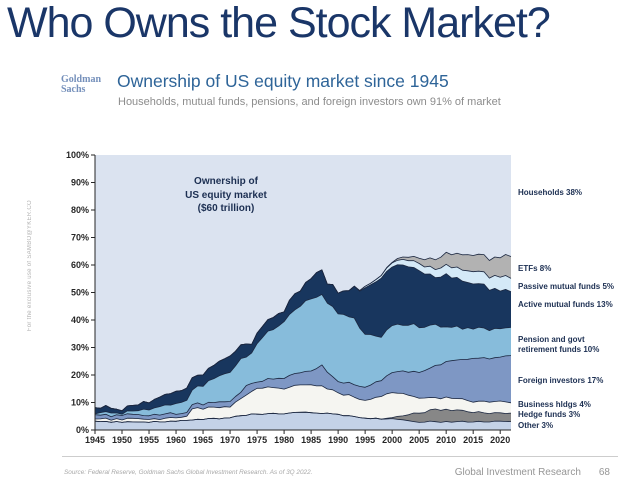 Image resolution: width=640 pixels, height=487 pixels. Describe the element at coordinates (559, 344) in the screenshot. I see `legend-pension-funds: Pension and govt retirement funds 10%` at that location.